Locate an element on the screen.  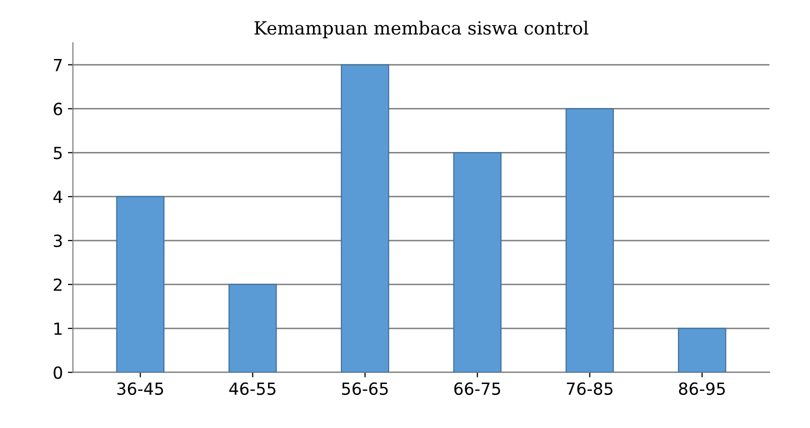
x-tick-label: 76-85 is located at coordinates (589, 388).